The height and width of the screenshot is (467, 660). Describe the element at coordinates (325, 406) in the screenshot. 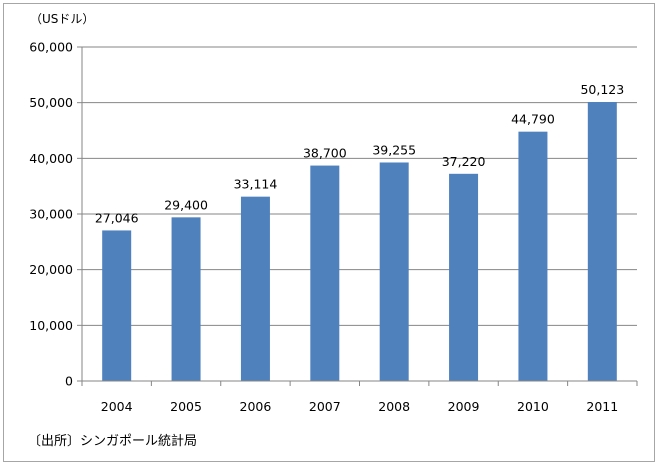

I see `x-tick-label: 2007` at that location.